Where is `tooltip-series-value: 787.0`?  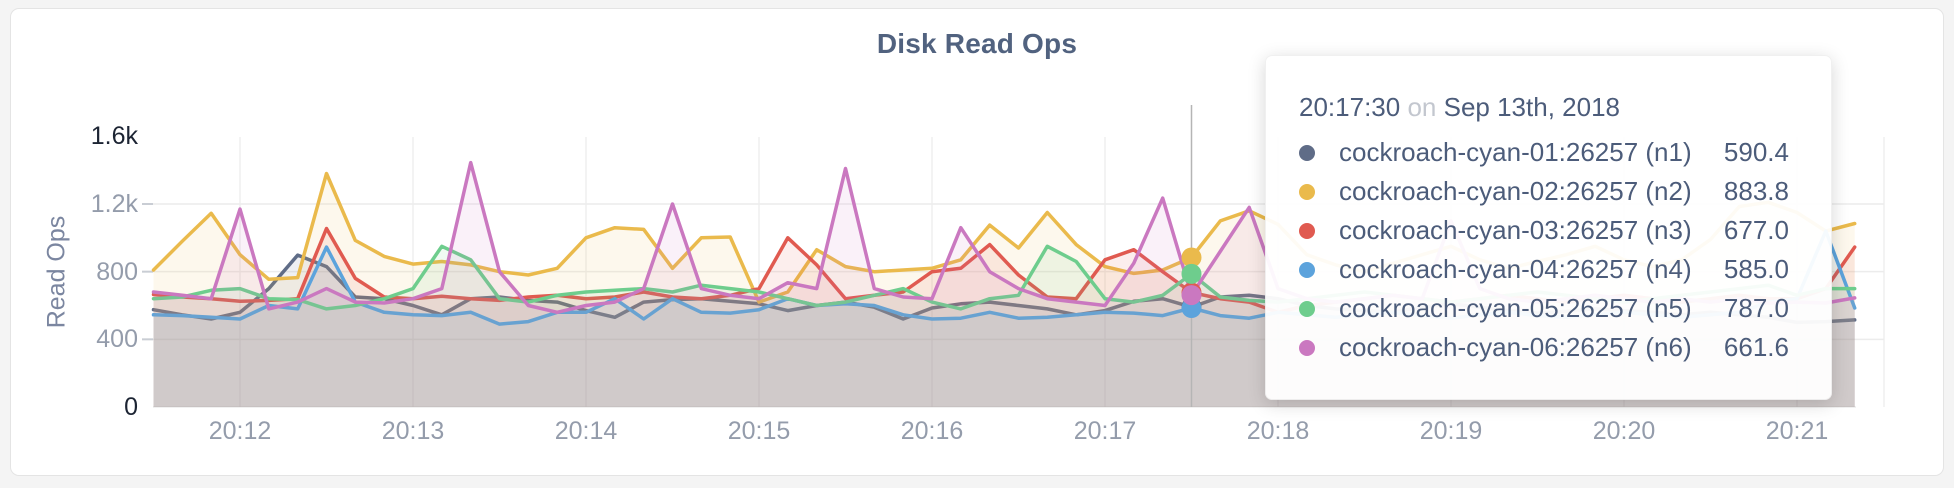
tooltip-series-value: 787.0 is located at coordinates (1756, 308).